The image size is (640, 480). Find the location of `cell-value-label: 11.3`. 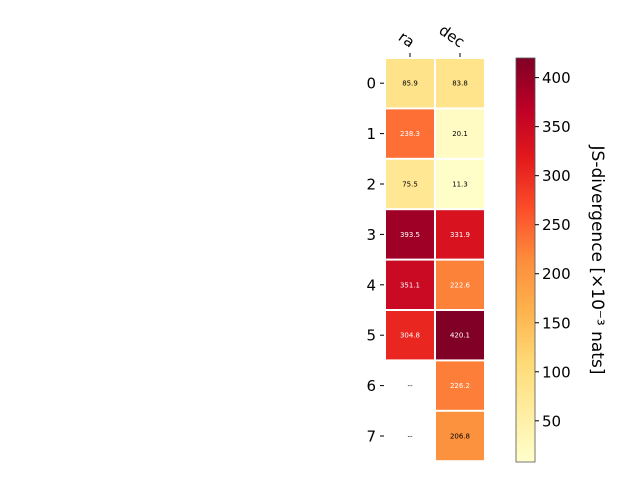

cell-value-label: 11.3 is located at coordinates (460, 185).